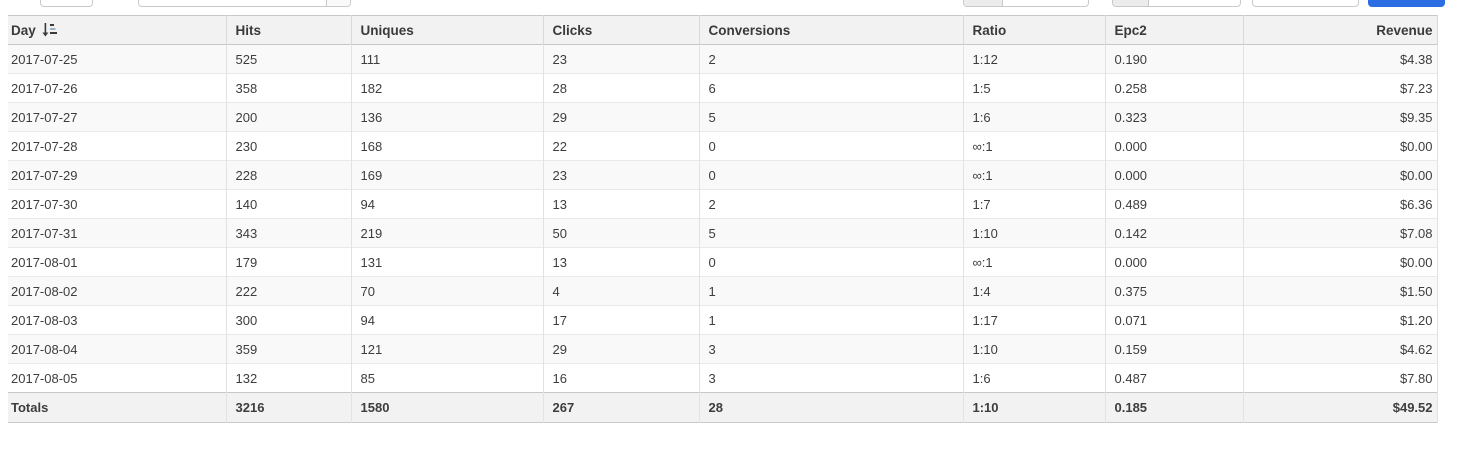  What do you see at coordinates (447, 378) in the screenshot?
I see `cell-uniques: 85` at bounding box center [447, 378].